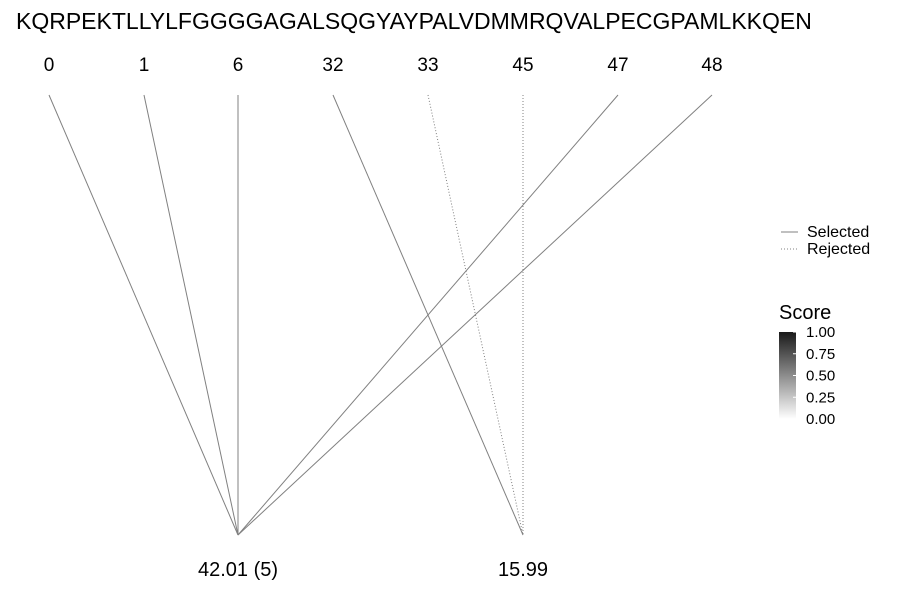  What do you see at coordinates (144, 65) in the screenshot?
I see `position-label-1: 1` at bounding box center [144, 65].